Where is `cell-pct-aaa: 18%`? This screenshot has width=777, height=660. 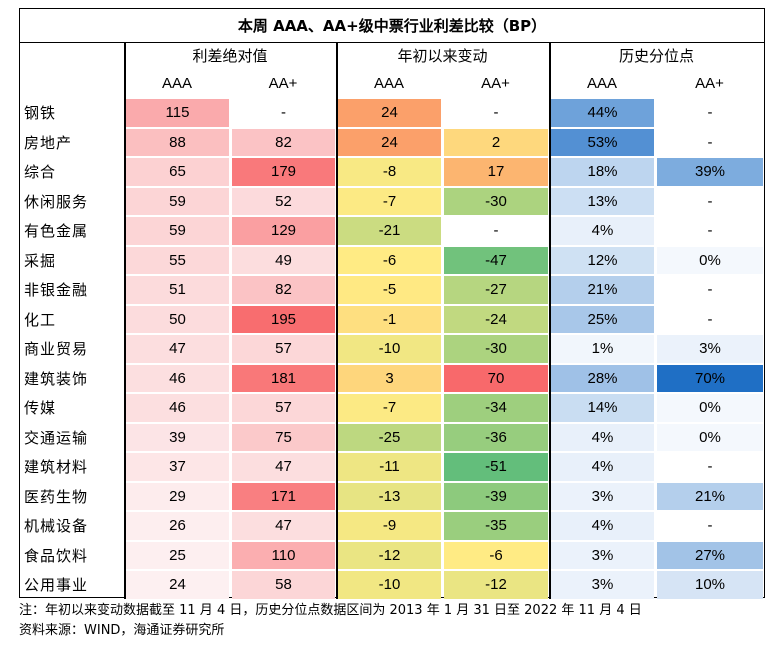
cell-pct-aaa: 18% is located at coordinates (602, 172).